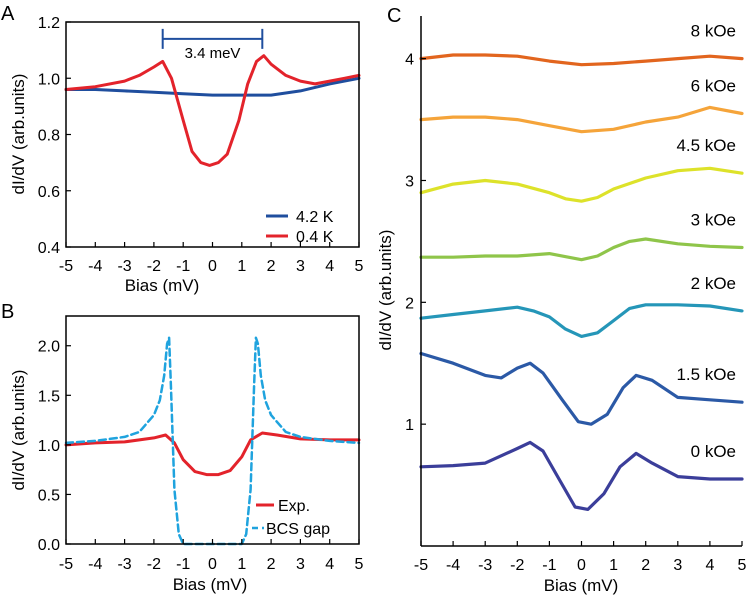 The image size is (754, 599). Describe the element at coordinates (212, 86) in the screenshot. I see `series-line-4.2-k` at that location.